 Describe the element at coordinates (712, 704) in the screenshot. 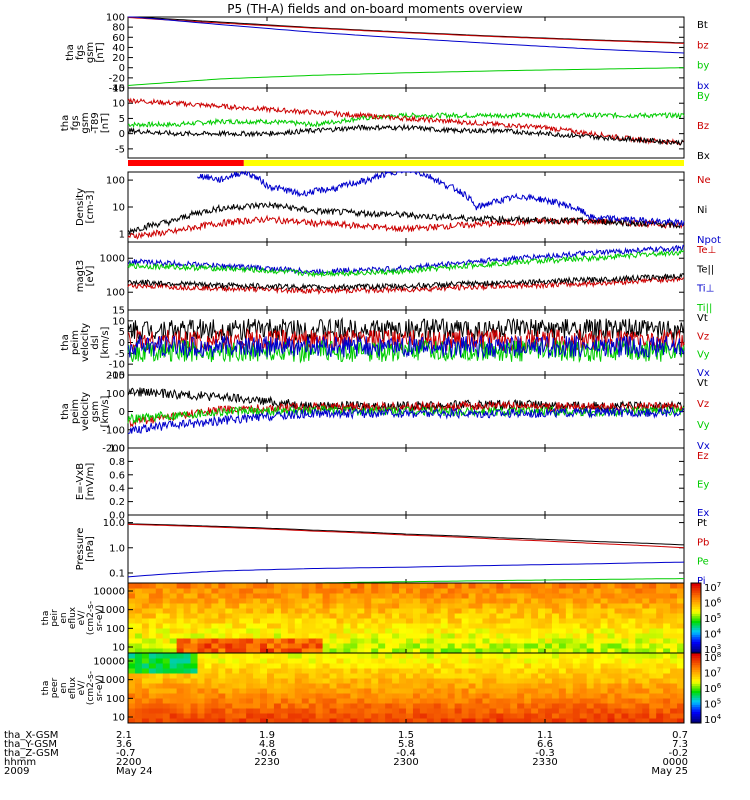

I see `colorbar-tick-label: 105` at that location.